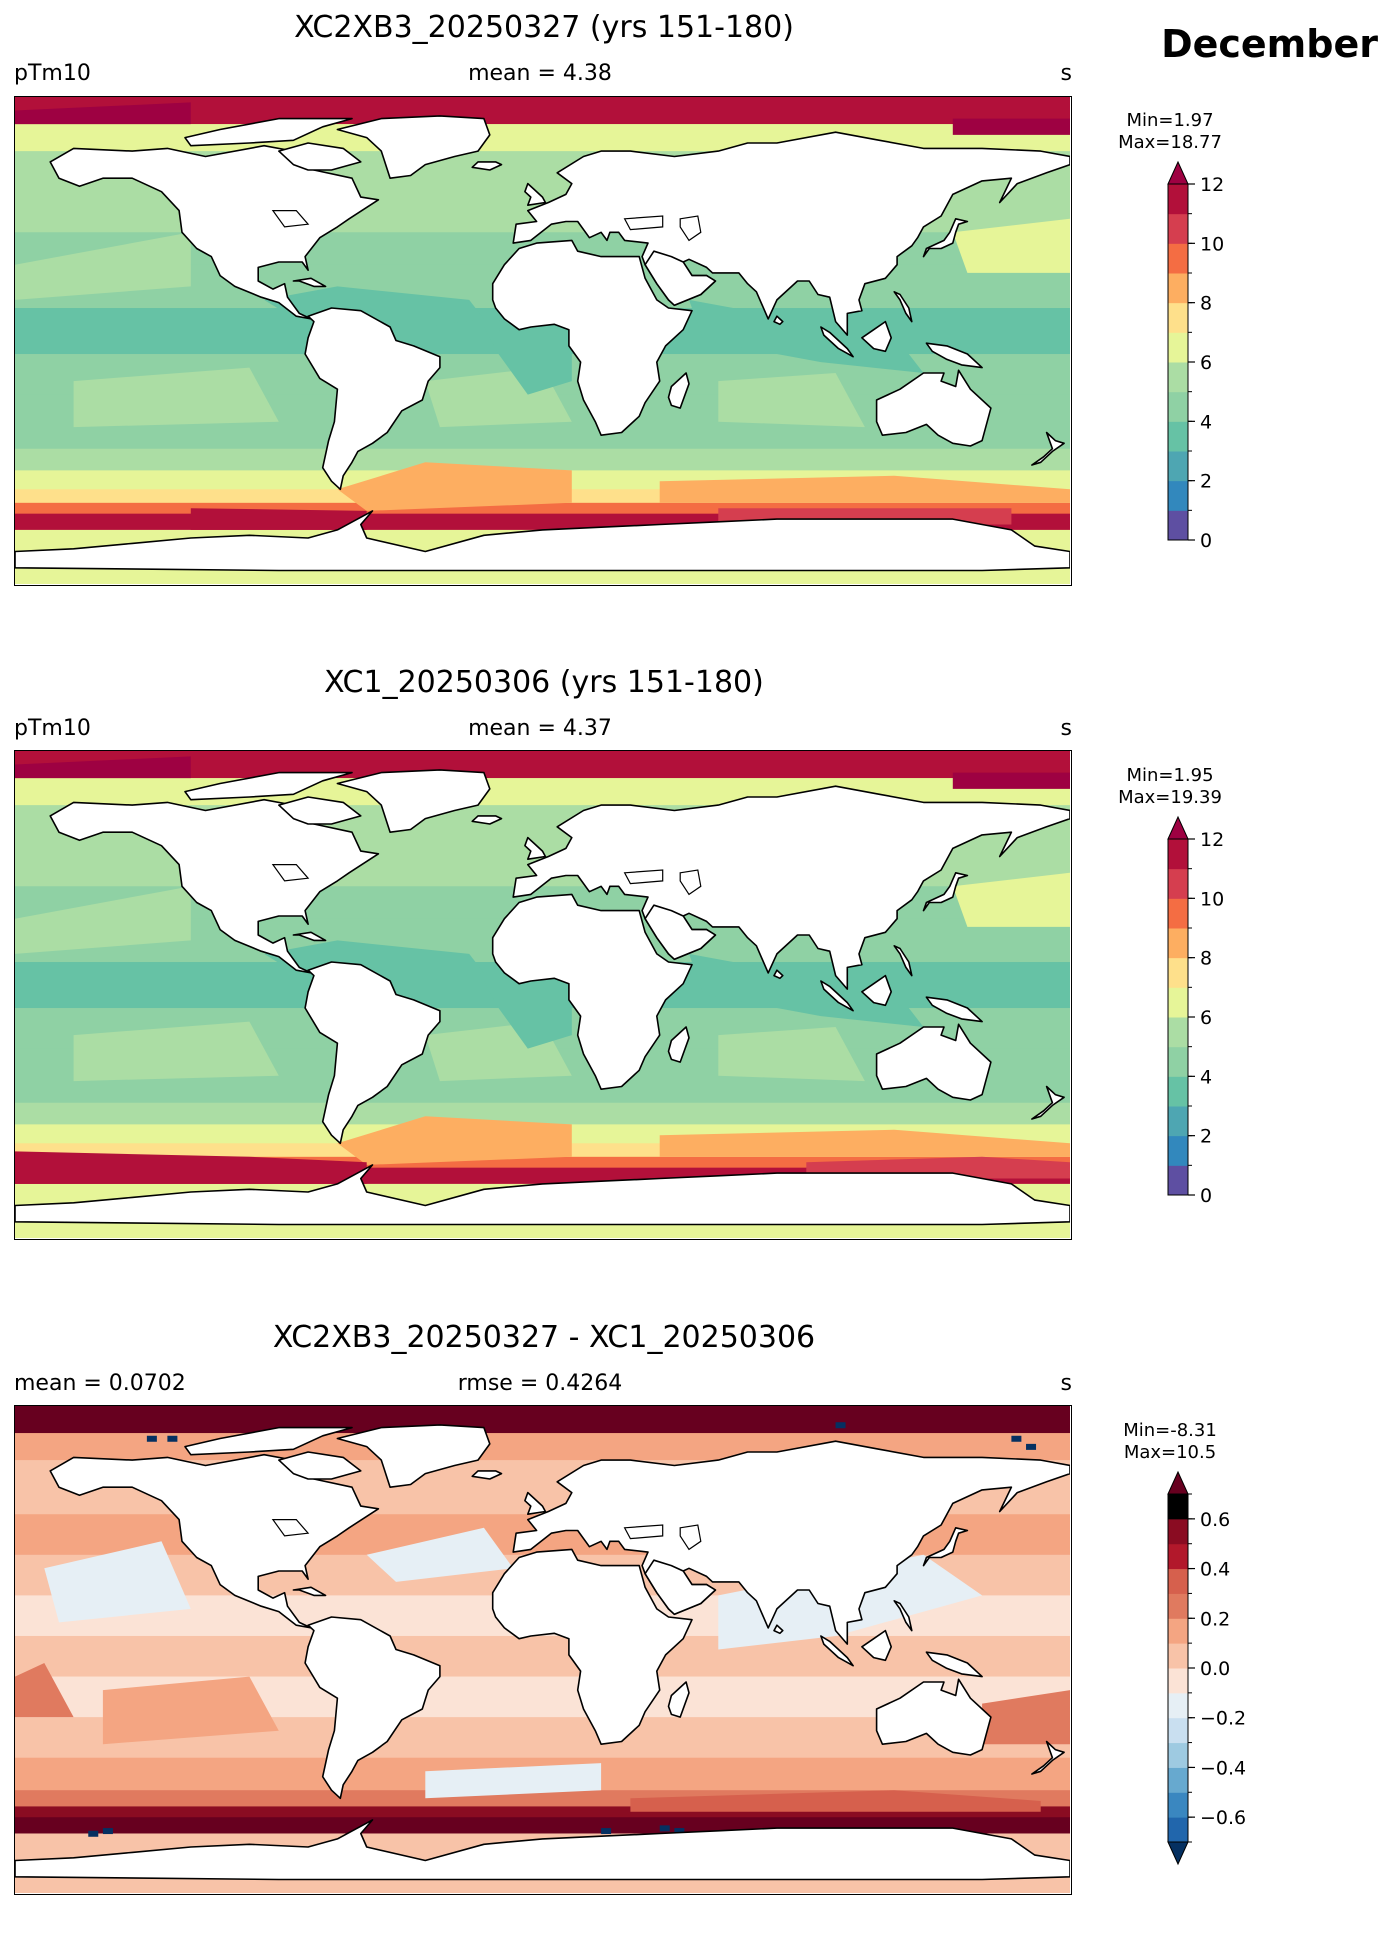  I want to click on black-sea, so click(643, 223).